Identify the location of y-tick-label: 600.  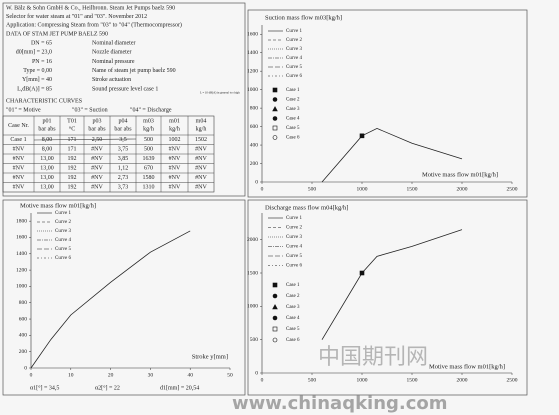
(254, 127).